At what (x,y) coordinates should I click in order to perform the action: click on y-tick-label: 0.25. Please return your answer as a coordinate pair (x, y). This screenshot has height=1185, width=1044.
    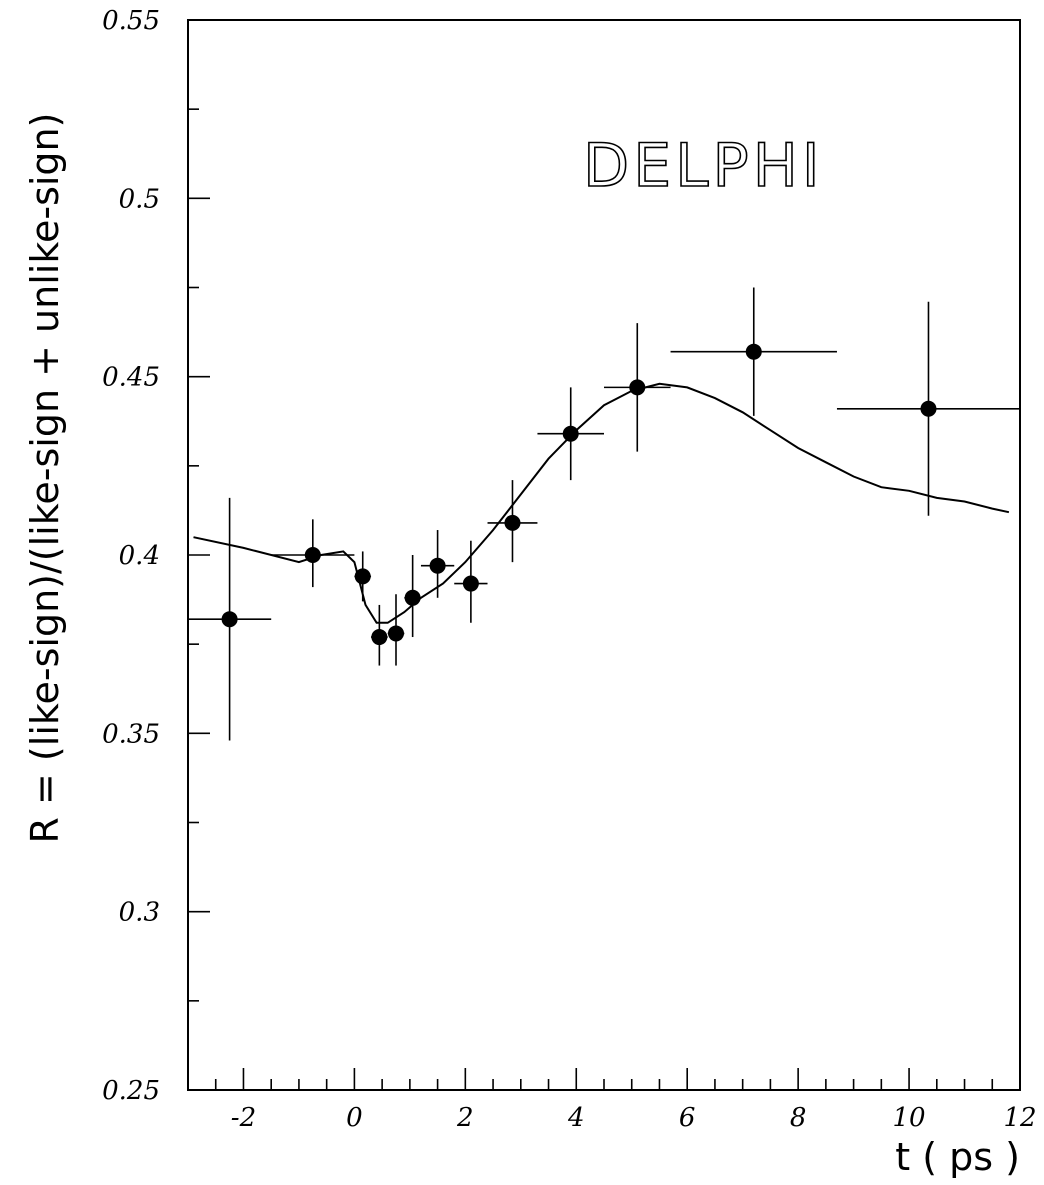
    Looking at the image, I should click on (131, 1091).